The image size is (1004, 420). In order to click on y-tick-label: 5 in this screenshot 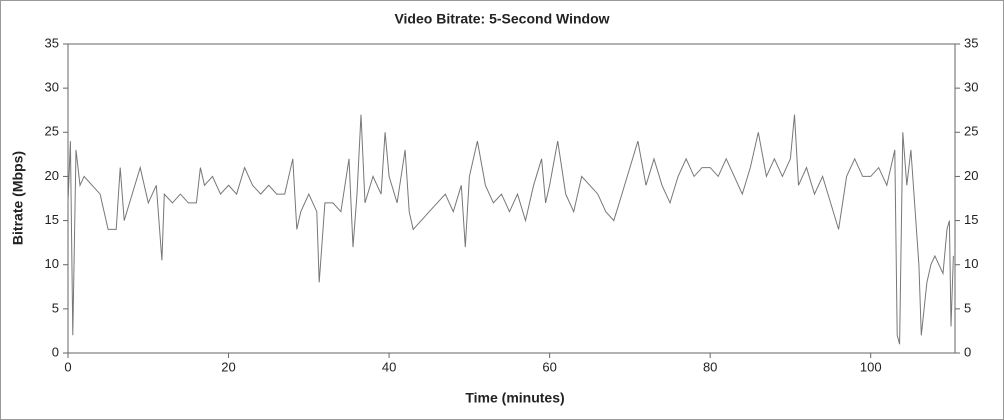, I will do `click(55, 307)`.